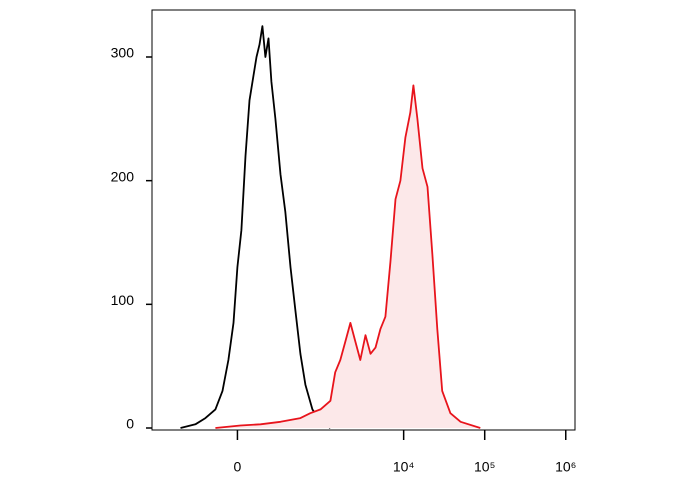 The height and width of the screenshot is (490, 688). Describe the element at coordinates (123, 53) in the screenshot. I see `y-tick-label: 300` at that location.